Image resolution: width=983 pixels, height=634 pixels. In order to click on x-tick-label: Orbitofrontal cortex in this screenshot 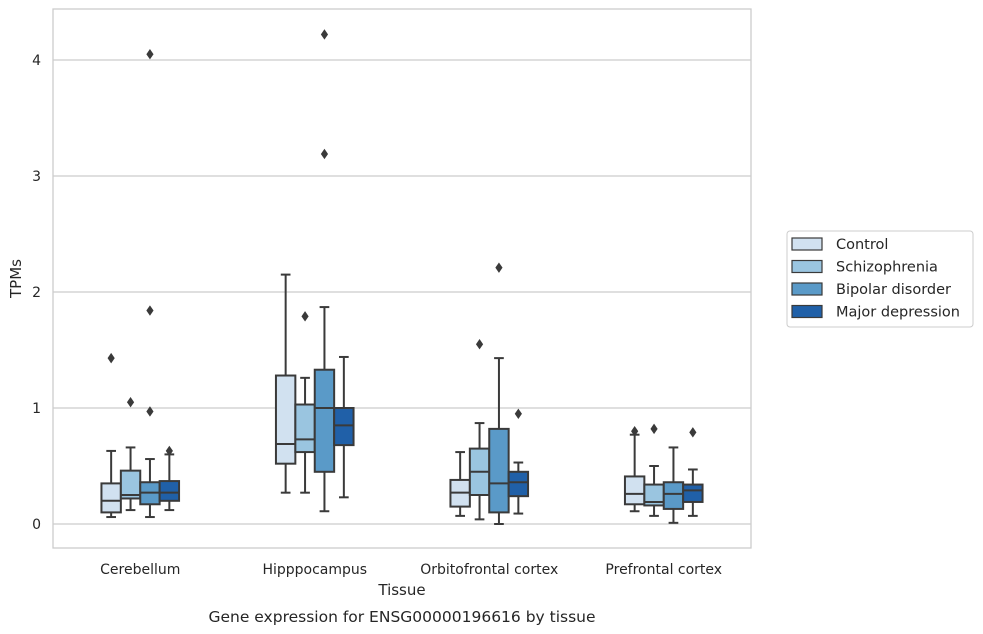, I will do `click(489, 570)`.